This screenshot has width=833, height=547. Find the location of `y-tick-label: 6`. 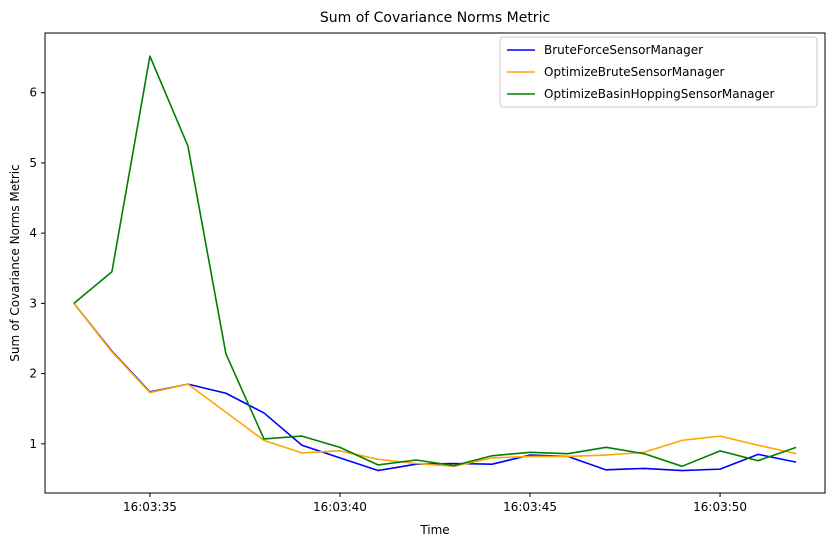

y-tick-label: 6 is located at coordinates (33, 93).